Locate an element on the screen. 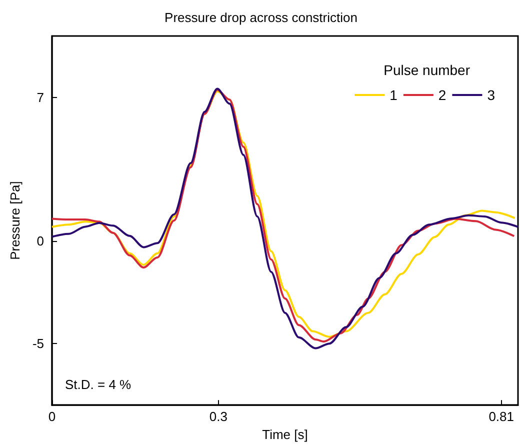  y-tick-label: -5 is located at coordinates (38, 344).